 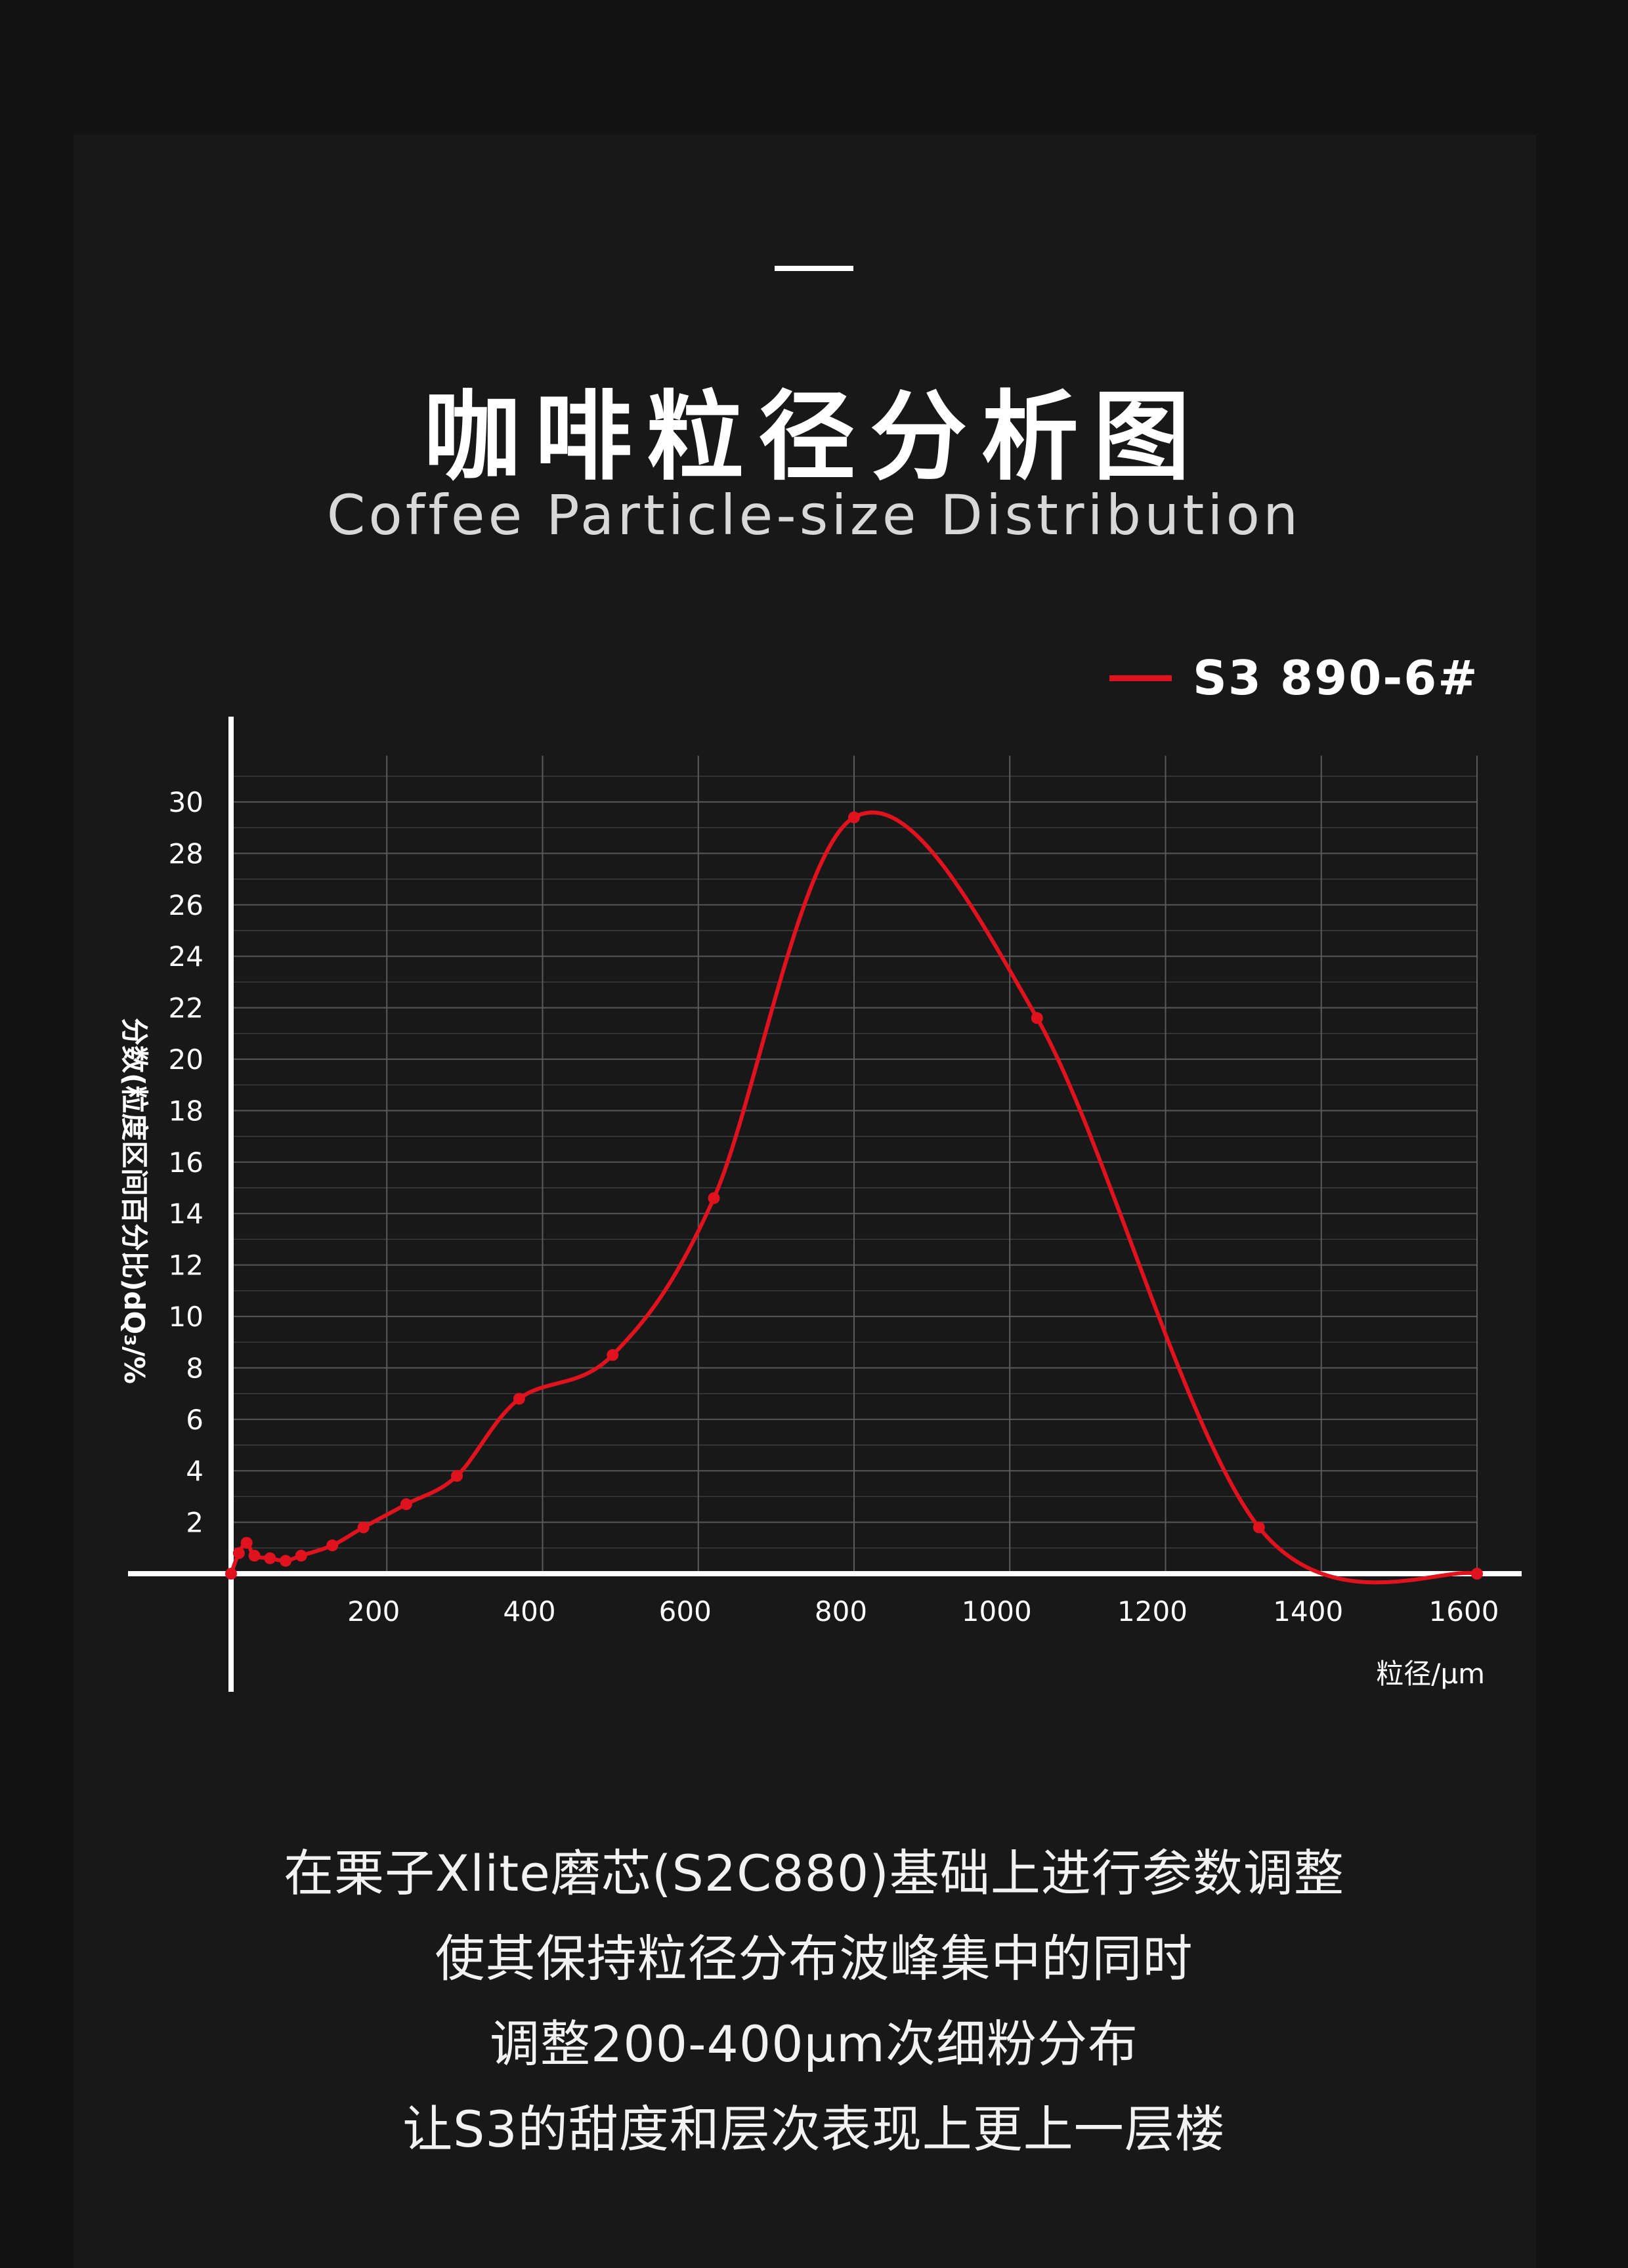 I want to click on caption-line: 让S3的甜度和层次表现上更上一层楼, so click(x=814, y=2129).